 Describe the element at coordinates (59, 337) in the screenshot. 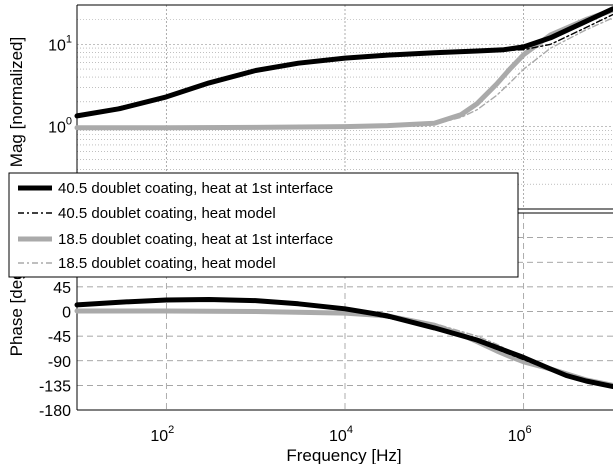

I see `phase-tick-label: -45` at that location.